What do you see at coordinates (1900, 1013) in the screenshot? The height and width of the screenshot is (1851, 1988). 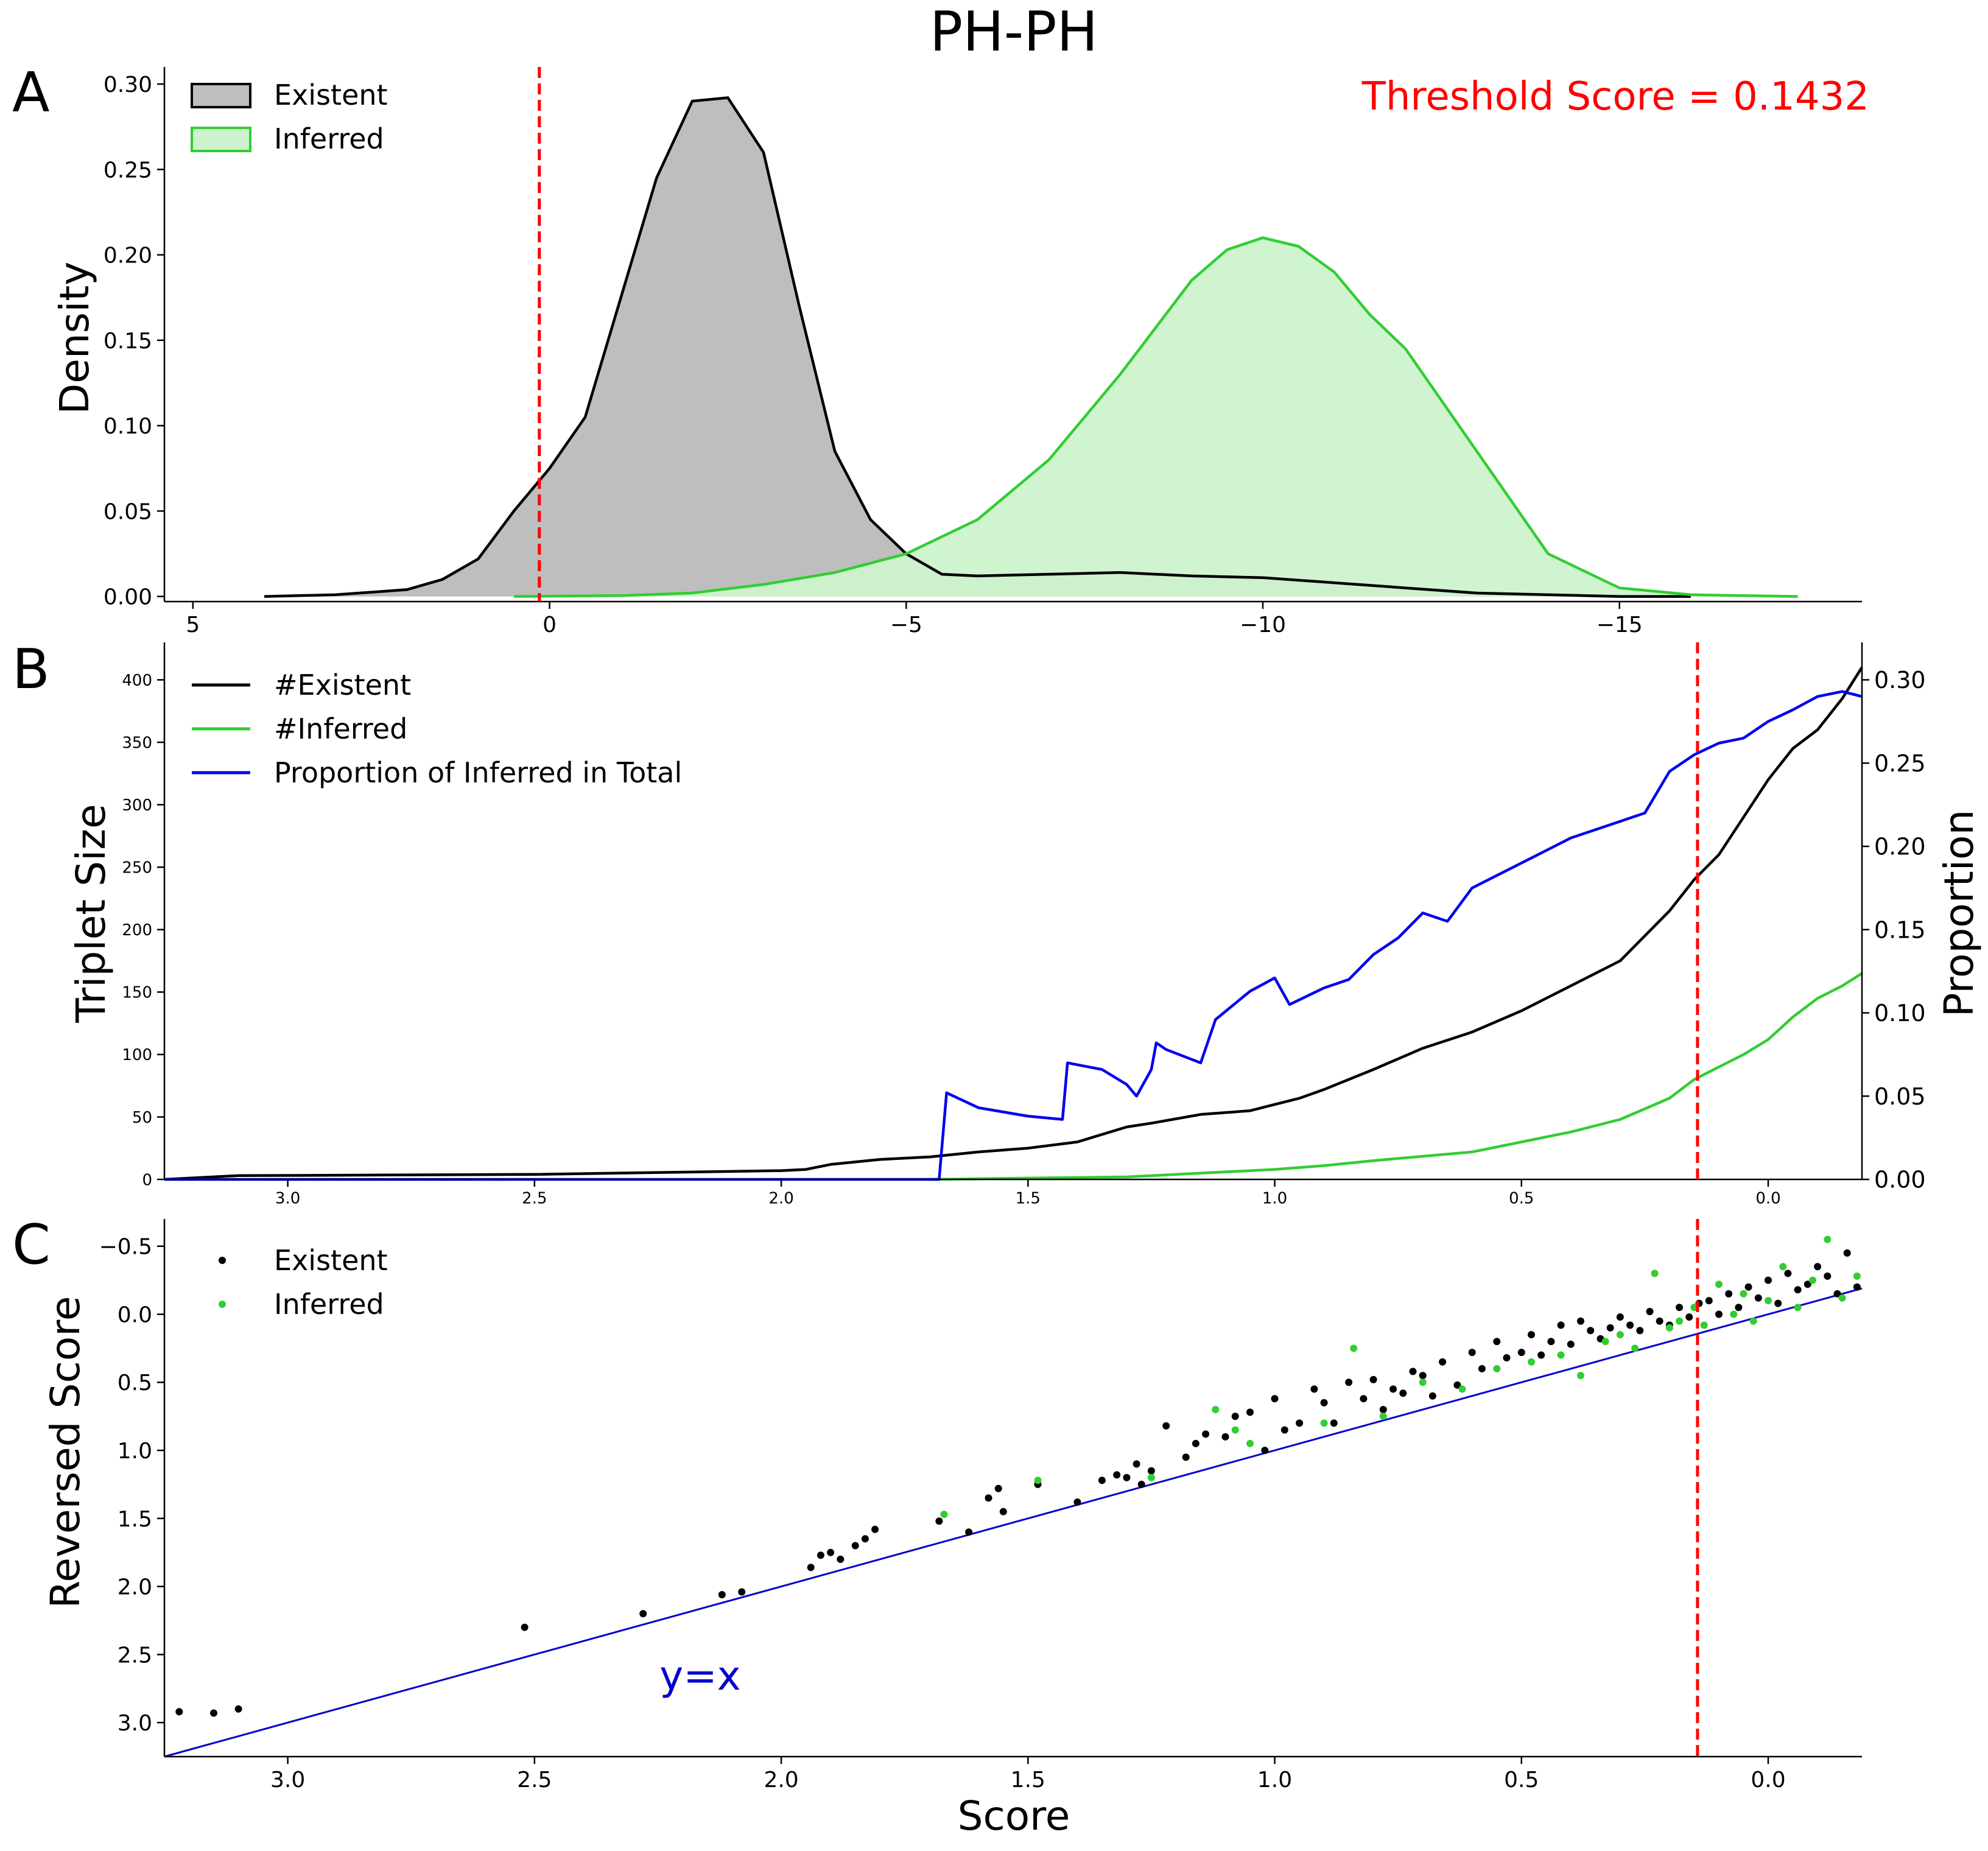 I see `panel-b-ytick-right-label: 0.10` at bounding box center [1900, 1013].